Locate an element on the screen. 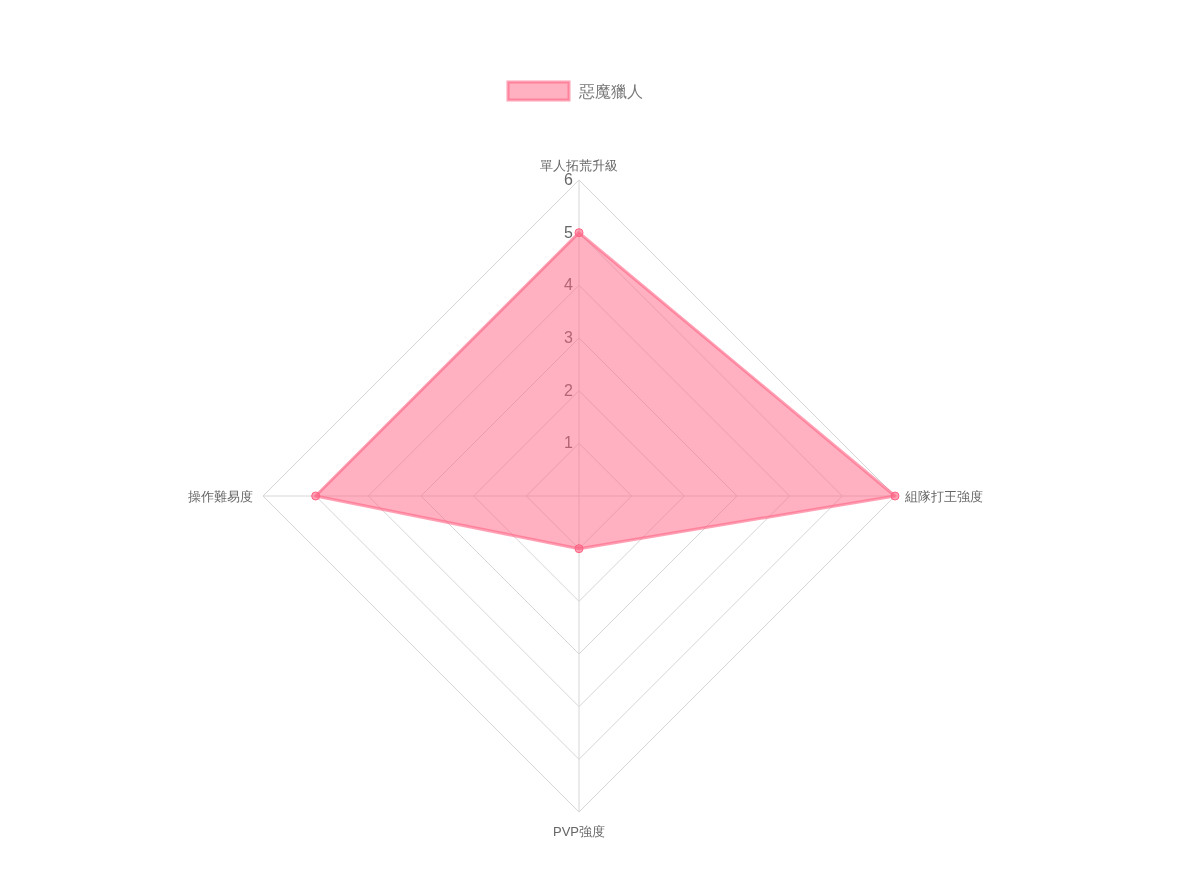 Image resolution: width=1189 pixels, height=882 pixels. spoke-label: 組隊打王強度 is located at coordinates (943, 496).